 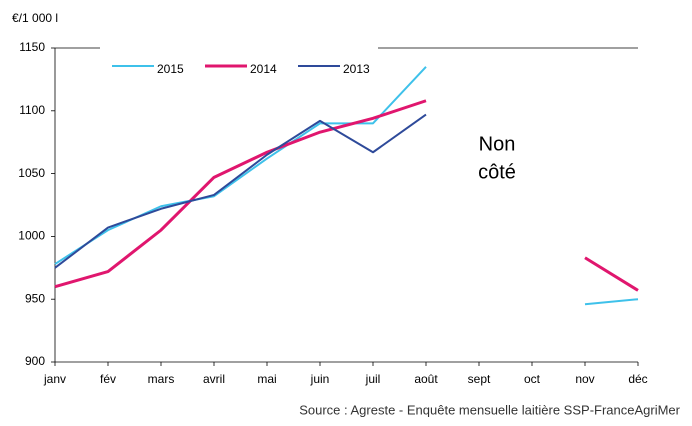 I want to click on y-axis-label: €/1 000 l, so click(x=35, y=18).